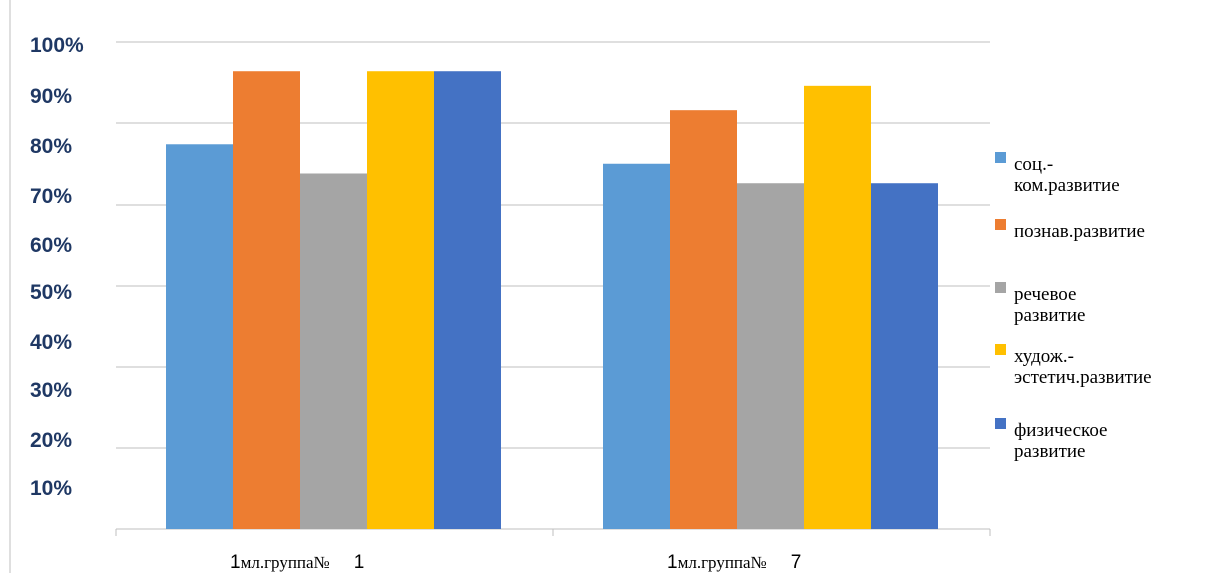 The width and height of the screenshot is (1210, 573). Describe the element at coordinates (51, 146) in the screenshot. I see `y-tick-label: 80%` at that location.